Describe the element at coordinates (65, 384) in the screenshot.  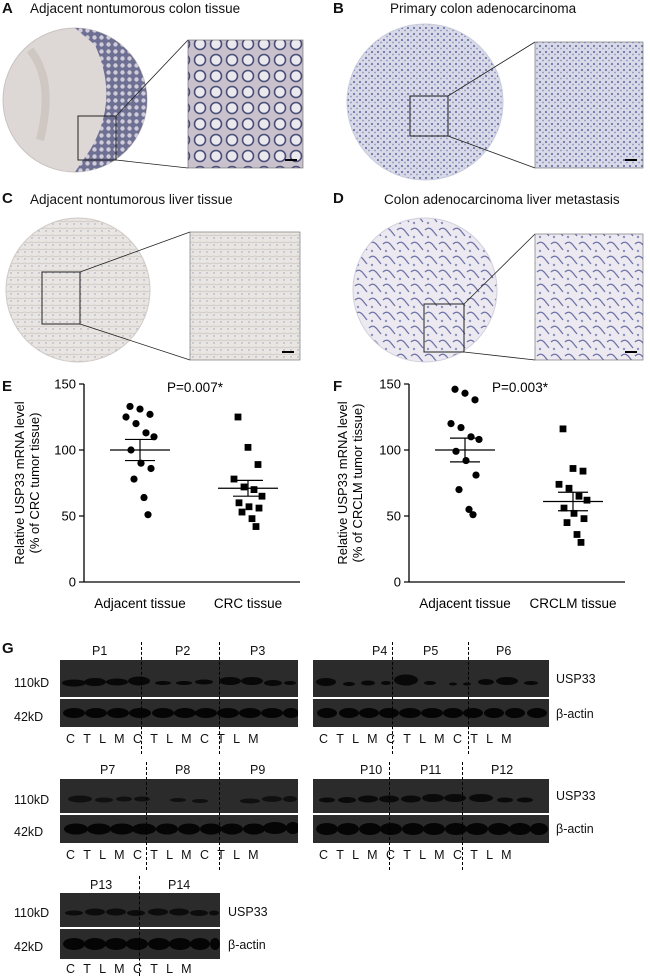
I see `y-tick-label: 150` at that location.